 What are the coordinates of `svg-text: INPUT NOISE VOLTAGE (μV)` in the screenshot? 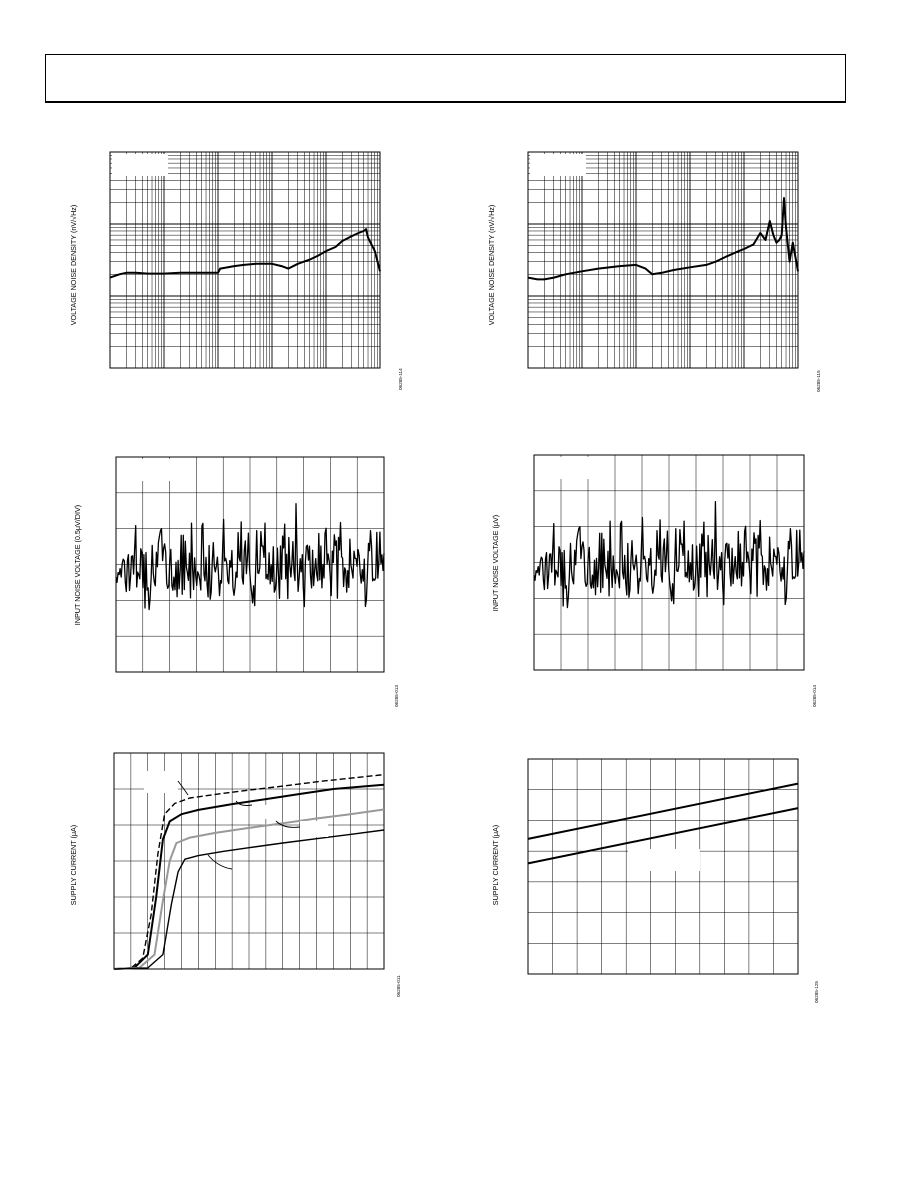 It's located at (495, 563).